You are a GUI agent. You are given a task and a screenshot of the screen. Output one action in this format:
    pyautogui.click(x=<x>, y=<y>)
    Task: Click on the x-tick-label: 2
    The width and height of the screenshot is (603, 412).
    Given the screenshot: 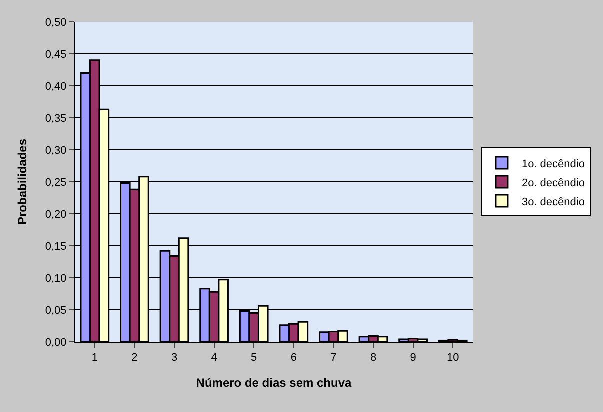 What is the action you would take?
    pyautogui.click(x=135, y=358)
    